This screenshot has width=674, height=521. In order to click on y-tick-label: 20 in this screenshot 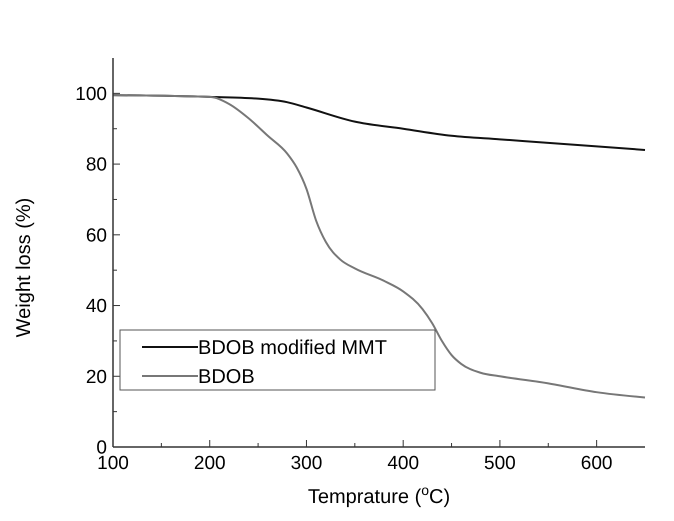, I will do `click(96, 377)`.